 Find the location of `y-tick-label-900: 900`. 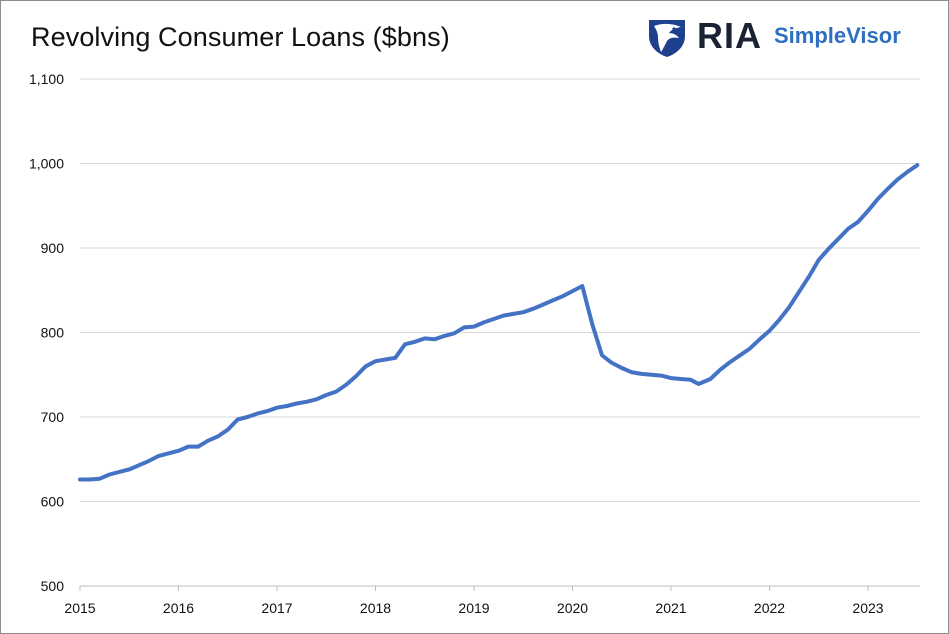

y-tick-label-900: 900 is located at coordinates (53, 248).